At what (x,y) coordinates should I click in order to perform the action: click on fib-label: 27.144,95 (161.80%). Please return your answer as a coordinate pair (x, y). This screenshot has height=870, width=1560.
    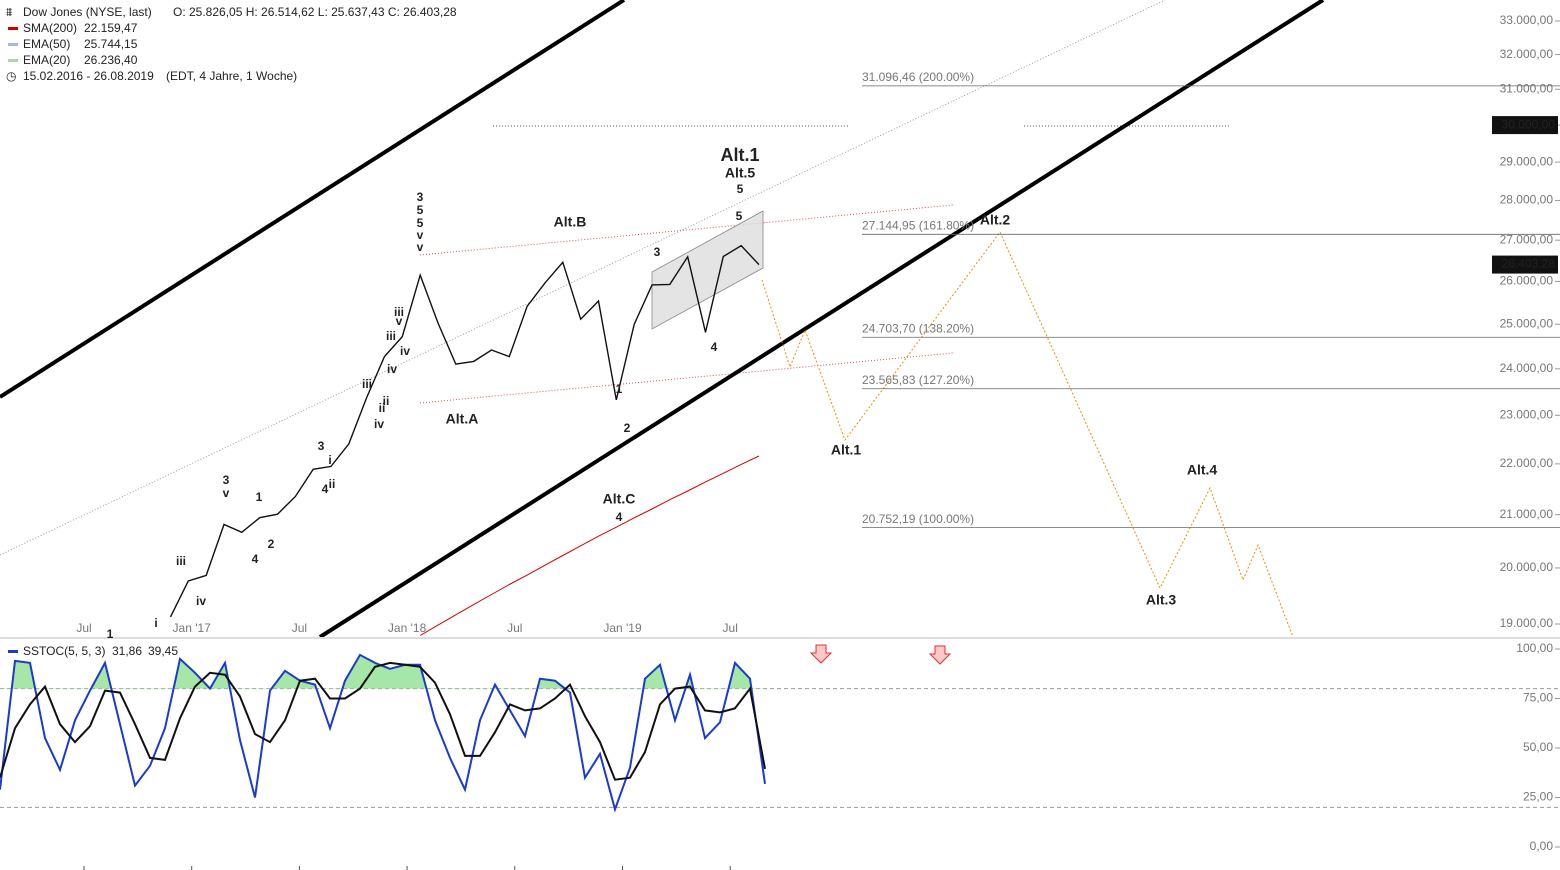
    Looking at the image, I should click on (918, 225).